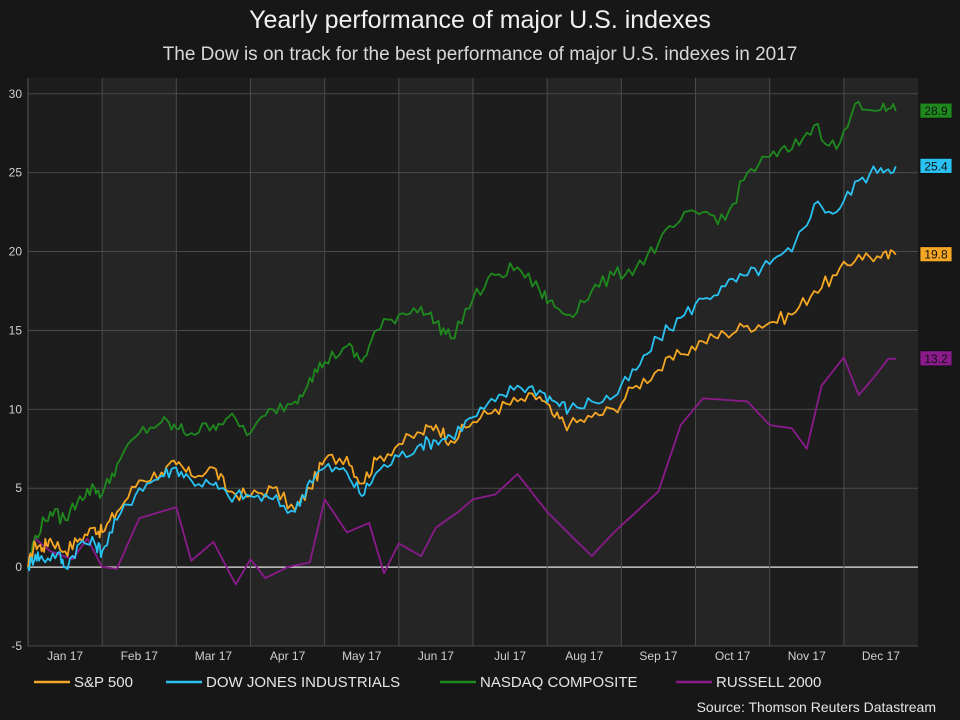  What do you see at coordinates (658, 656) in the screenshot?
I see `x-tick-label: Sep 17` at bounding box center [658, 656].